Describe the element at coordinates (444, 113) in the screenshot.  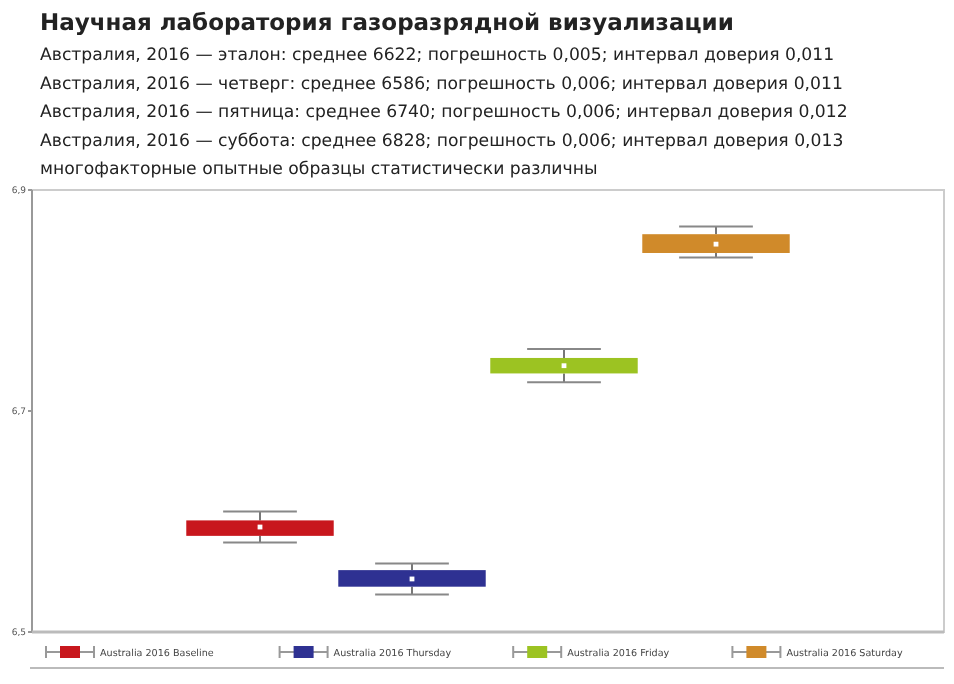
I see `text: Австралия, 2016 — пятница: среднее 6740; погрешность 0,006; интервал доверия 0,012` at that location.